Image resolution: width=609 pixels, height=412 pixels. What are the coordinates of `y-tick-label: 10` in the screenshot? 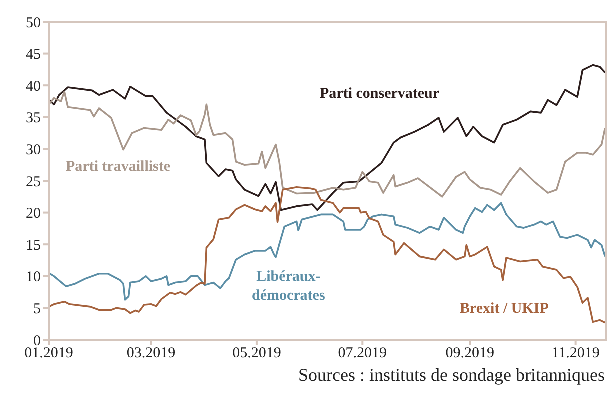 It's located at (33, 278).